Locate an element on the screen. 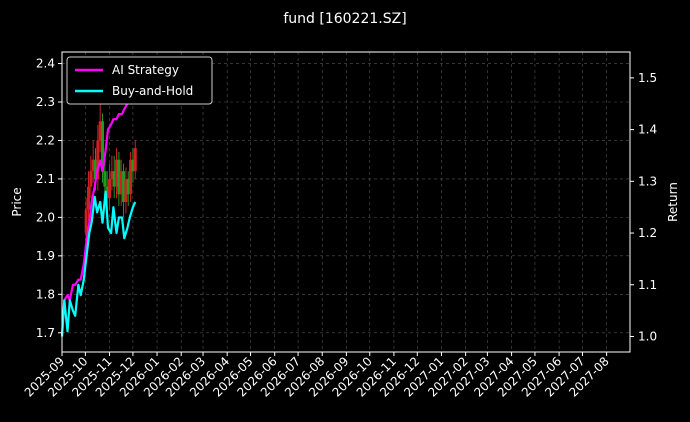 The width and height of the screenshot is (690, 422). y2-tick-label: 1.2 is located at coordinates (647, 233).